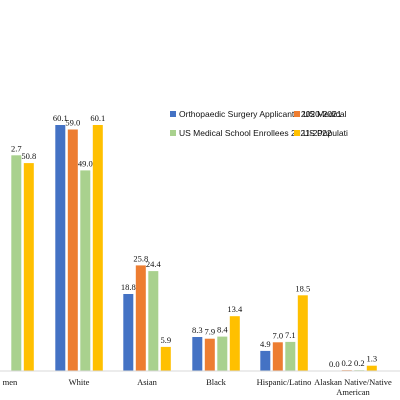 The image size is (400, 400). Describe the element at coordinates (255, 133) in the screenshot. I see `legend-entry-label: US Medical School Enrollees 2021-2022` at that location.